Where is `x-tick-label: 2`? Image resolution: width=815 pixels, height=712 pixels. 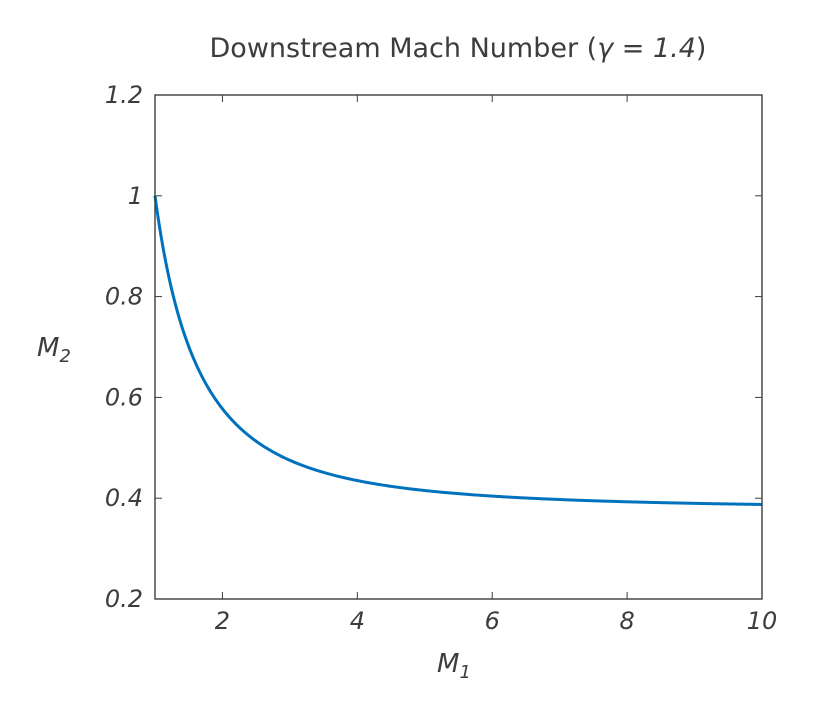
x-tick-label: 2 is located at coordinates (222, 621).